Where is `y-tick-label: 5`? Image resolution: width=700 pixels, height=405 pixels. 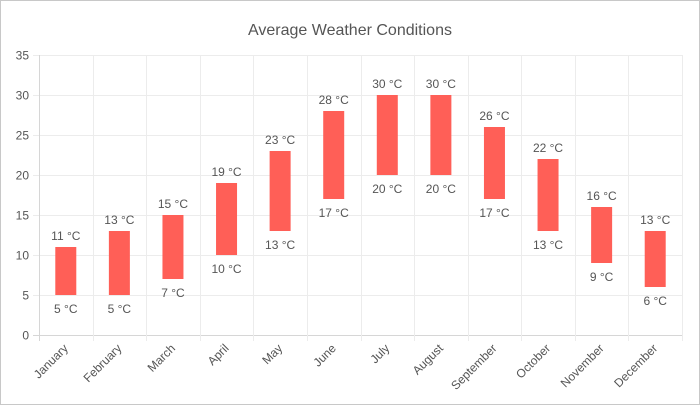
y-tick-label: 5 is located at coordinates (25, 296).